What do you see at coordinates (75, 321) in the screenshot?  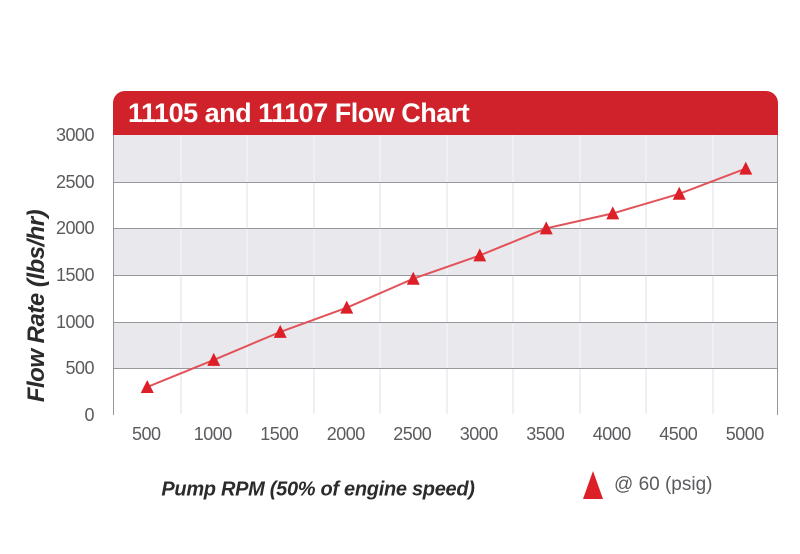 I see `y-tick-label: 1000` at bounding box center [75, 321].